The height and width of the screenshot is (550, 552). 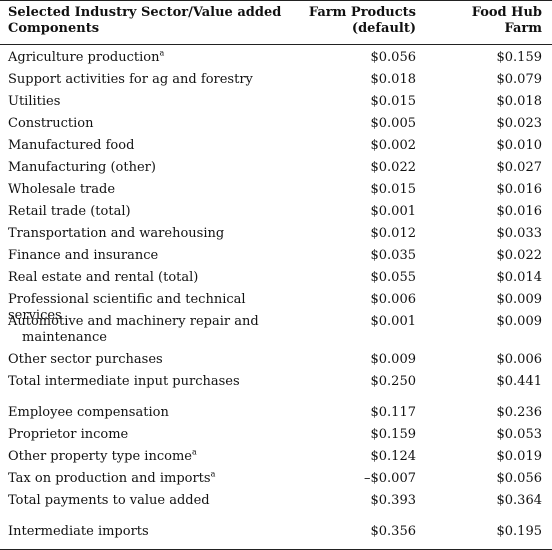 I want to click on farm-products-value: $0.006, so click(x=393, y=299).